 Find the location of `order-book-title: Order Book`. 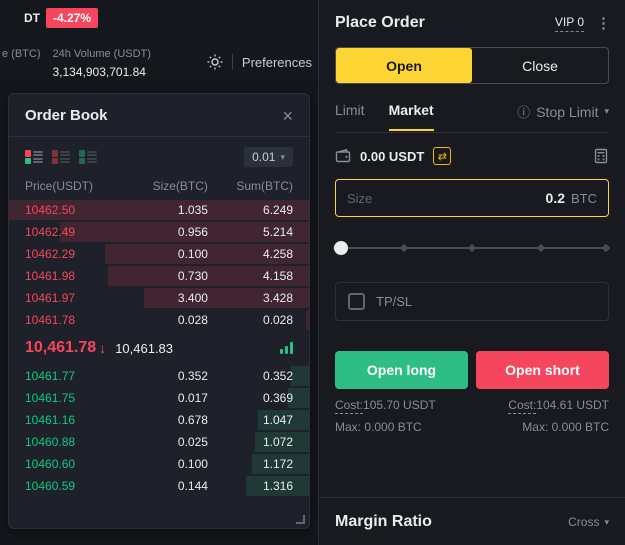

order-book-title: Order Book is located at coordinates (66, 115).